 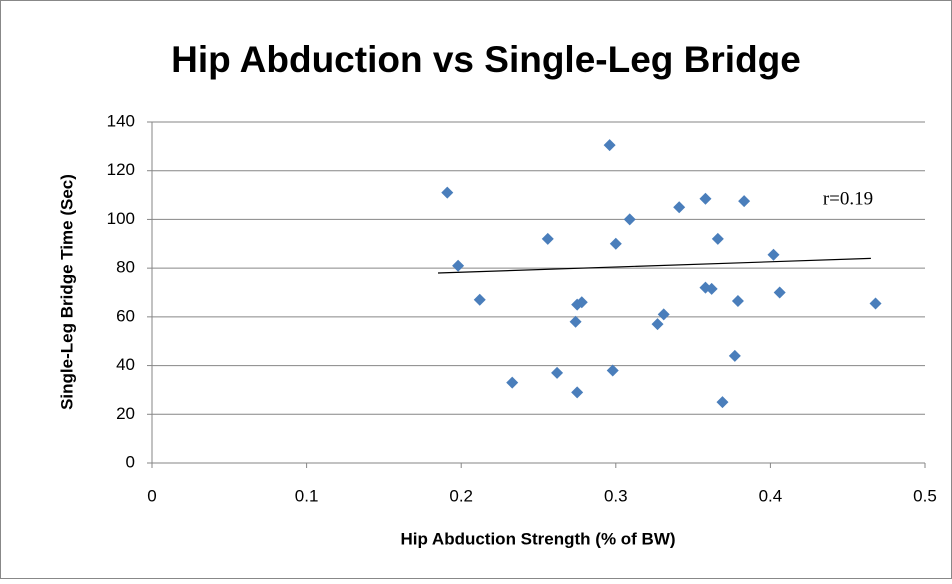 What do you see at coordinates (125, 364) in the screenshot?
I see `y-tick-label: 40` at bounding box center [125, 364].